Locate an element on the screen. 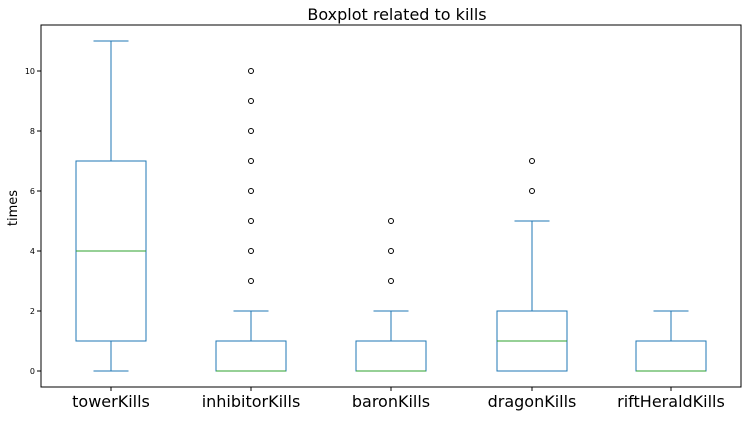  y-axis-ticks: 0 2 4 6 8 10 is located at coordinates (33, 221).